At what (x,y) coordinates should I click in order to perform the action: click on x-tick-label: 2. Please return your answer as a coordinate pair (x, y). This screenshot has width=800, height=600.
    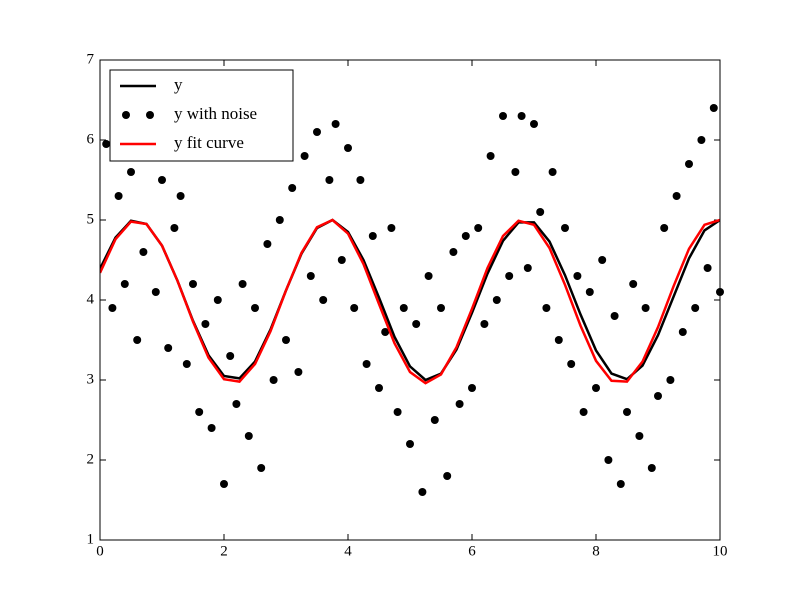
    Looking at the image, I should click on (224, 551).